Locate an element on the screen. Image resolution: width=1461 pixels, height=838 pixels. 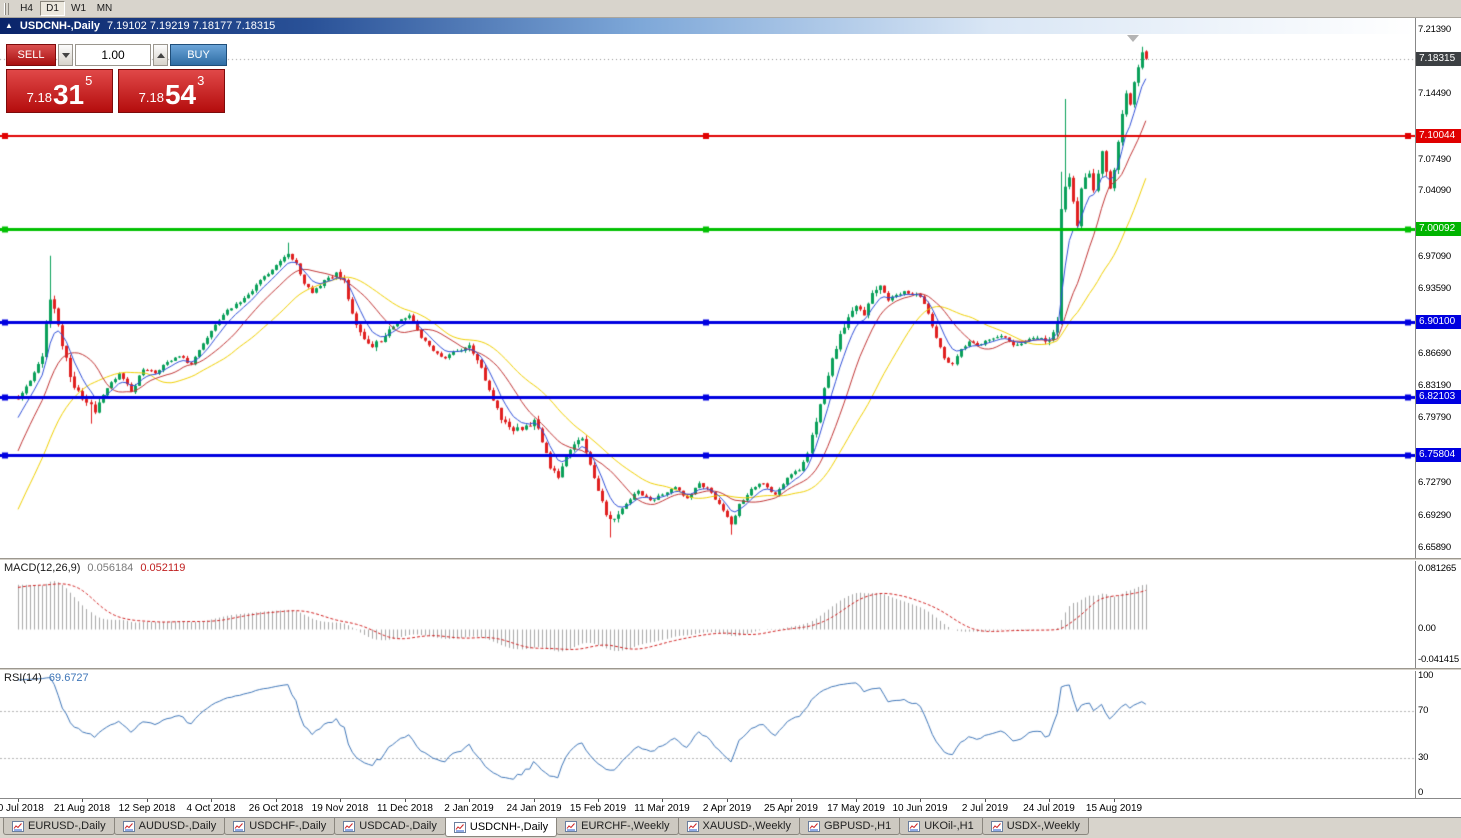
macd-name: MACD(12,26,9) is located at coordinates (42, 568).